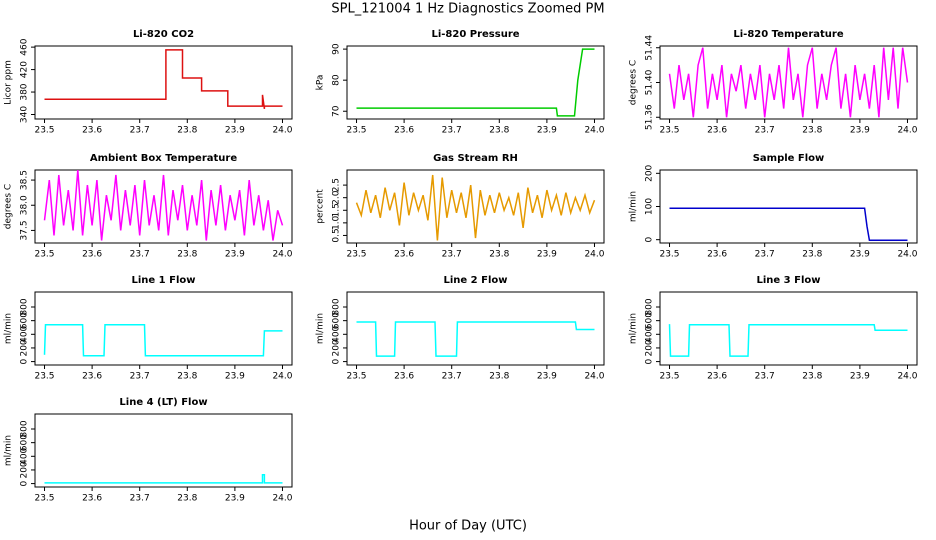 This screenshot has width=936, height=540. What do you see at coordinates (468, 526) in the screenshot?
I see `x-axis-label: Hour of Day (UTC)` at bounding box center [468, 526].